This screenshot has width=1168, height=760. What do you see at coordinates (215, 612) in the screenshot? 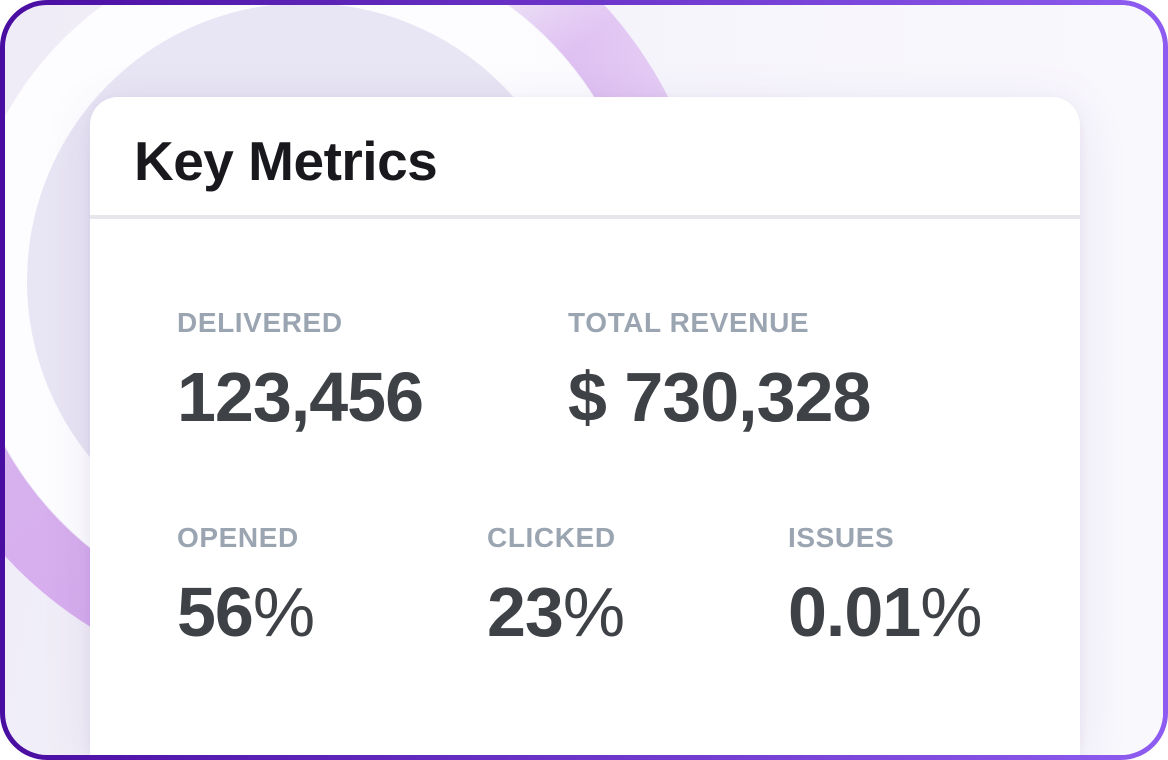
I see `metric-value-number: 56` at bounding box center [215, 612].